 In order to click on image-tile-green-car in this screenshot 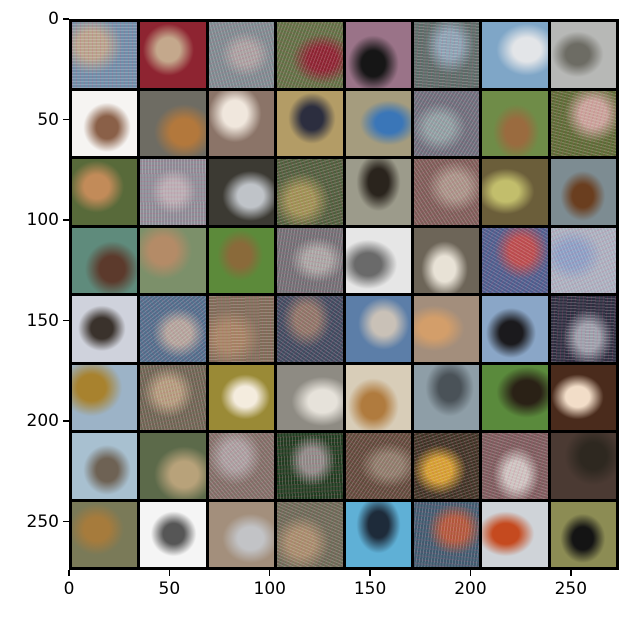, I will do `click(515, 192)`.